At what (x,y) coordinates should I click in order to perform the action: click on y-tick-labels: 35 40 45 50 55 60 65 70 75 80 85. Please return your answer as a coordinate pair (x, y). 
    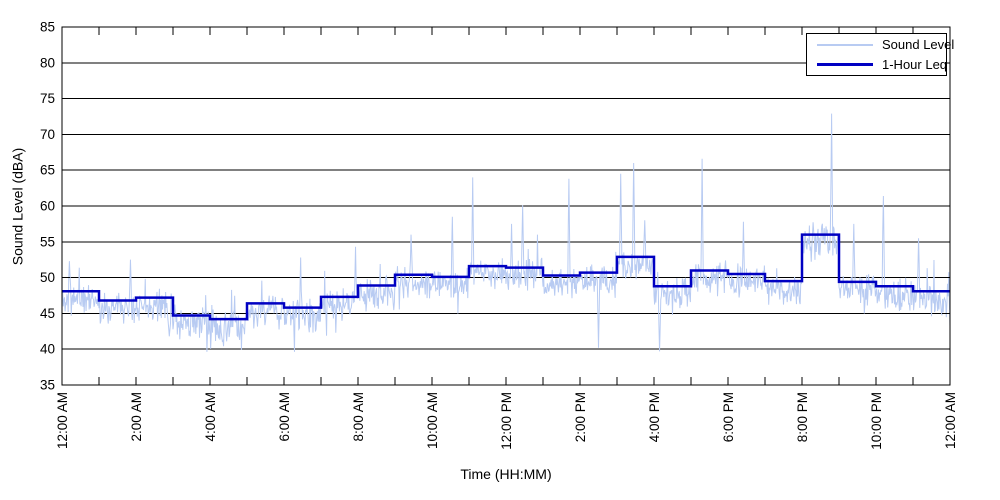
    Looking at the image, I should click on (47, 206).